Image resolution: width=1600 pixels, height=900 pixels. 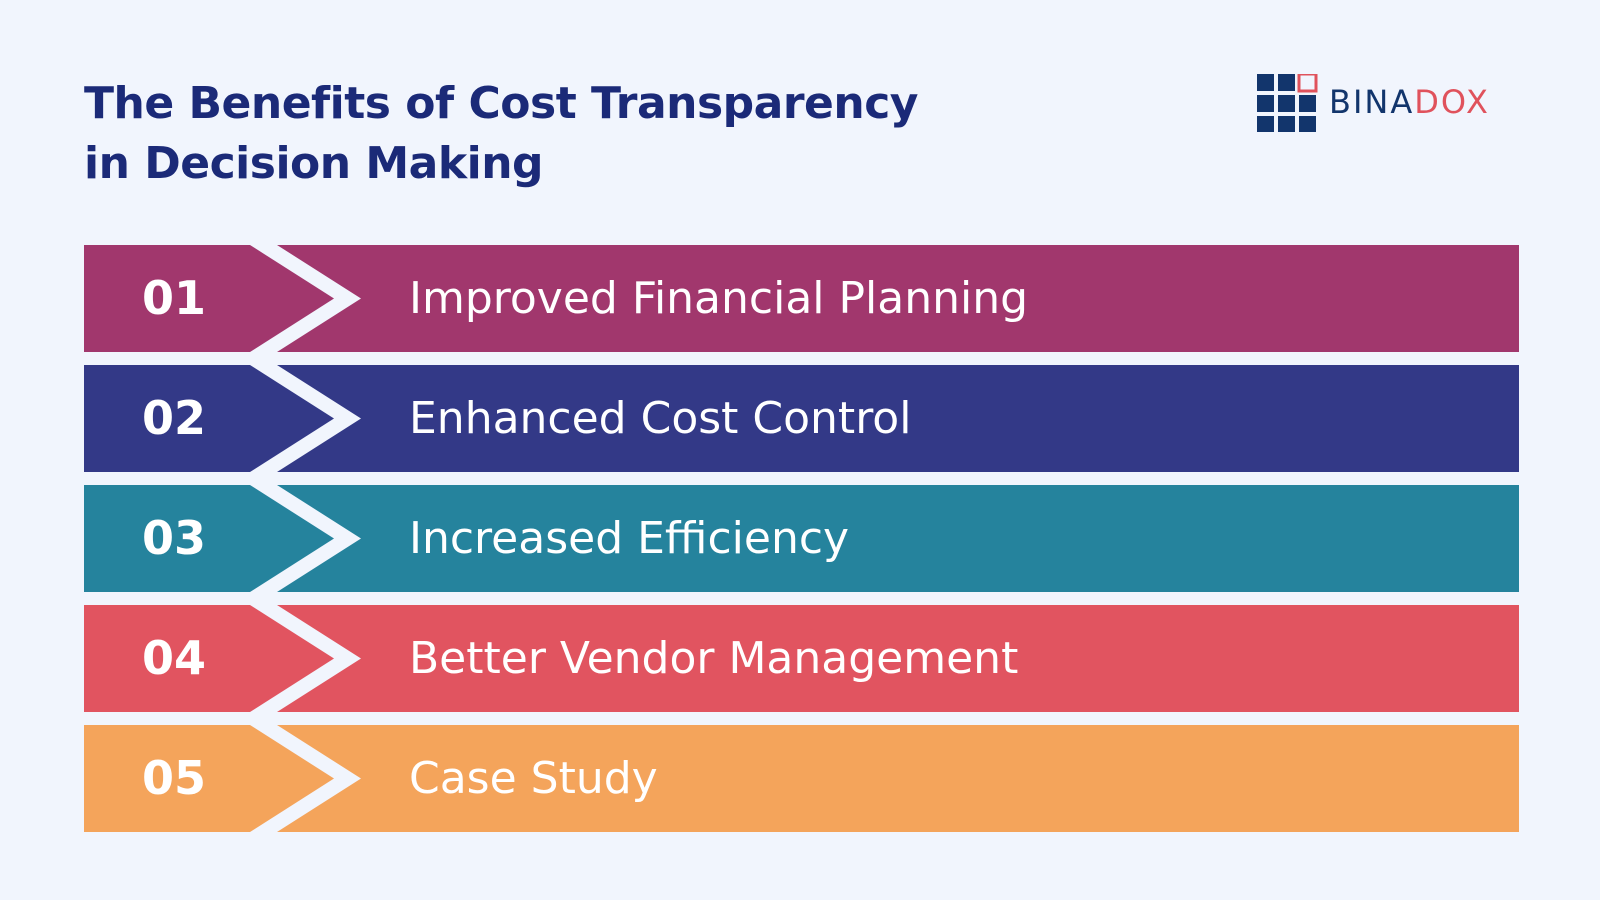 What do you see at coordinates (173, 418) in the screenshot?
I see `step-number: 02` at bounding box center [173, 418].